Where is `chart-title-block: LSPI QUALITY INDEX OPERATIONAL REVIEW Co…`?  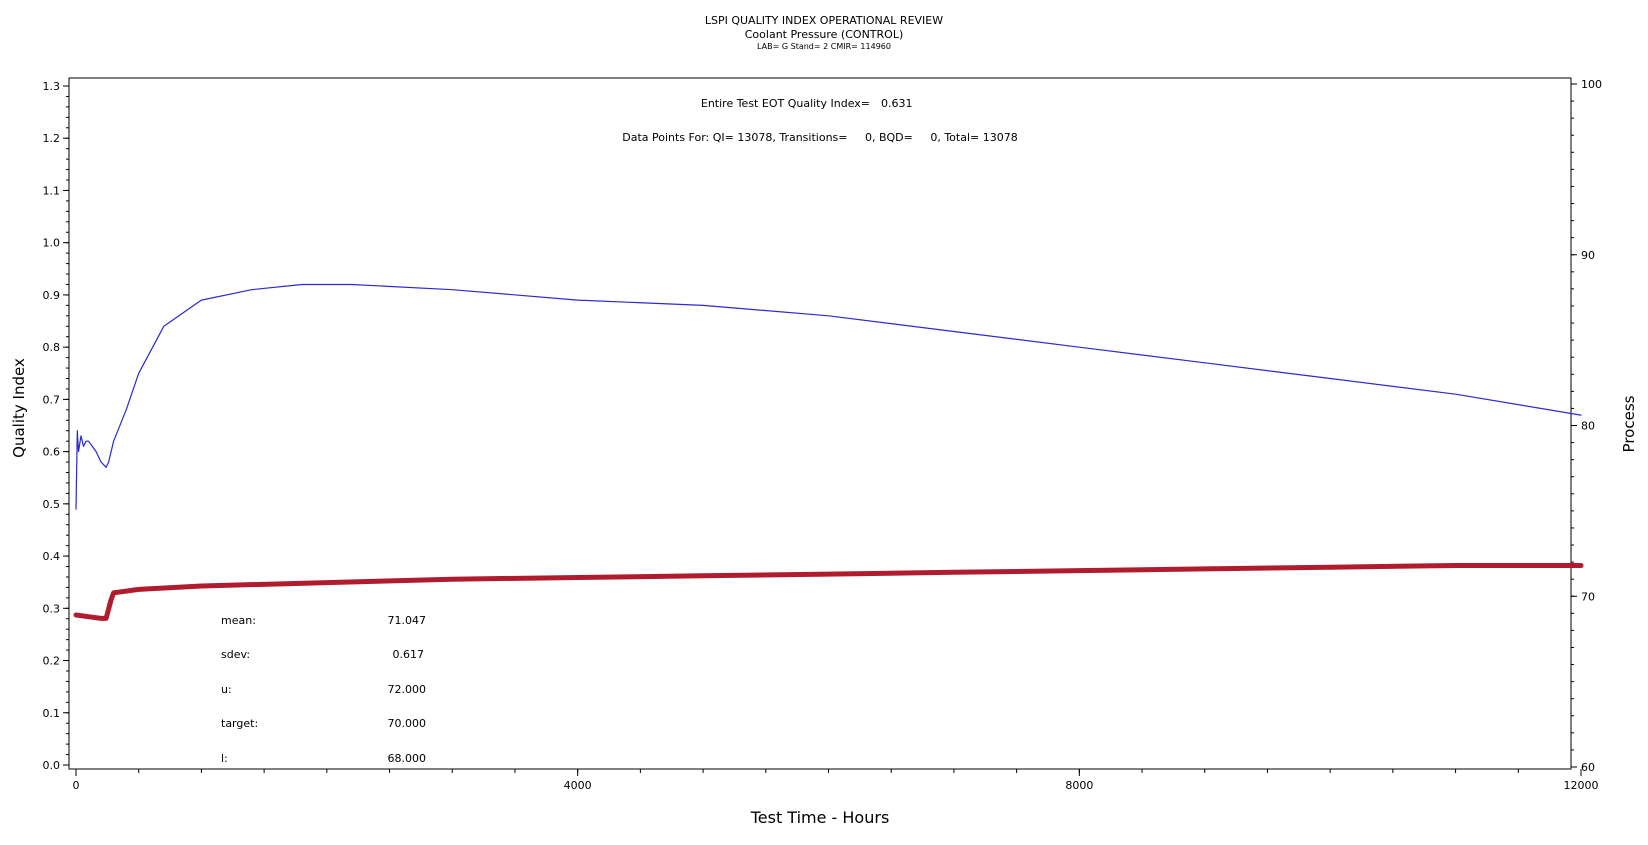
chart-title-block: LSPI QUALITY INDEX OPERATIONAL REVIEW Co… is located at coordinates (824, 33).